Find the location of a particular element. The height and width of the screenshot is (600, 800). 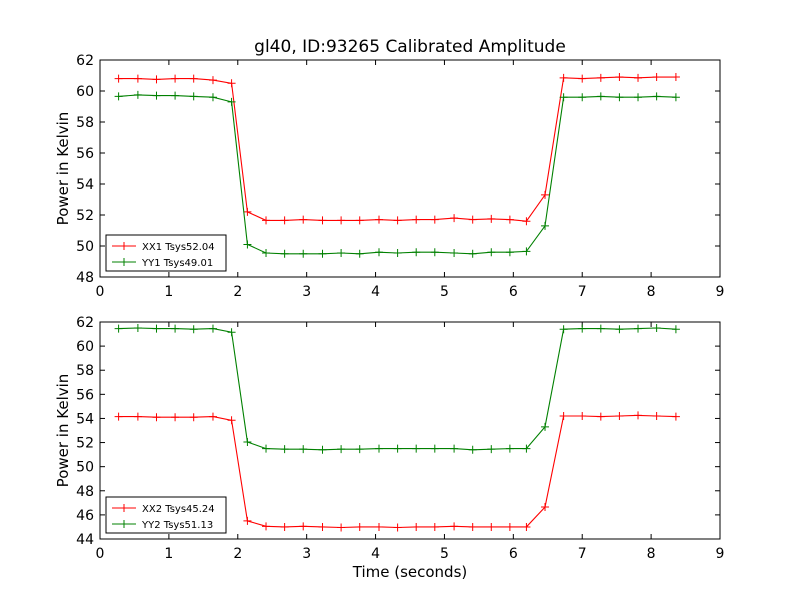

legend-marker is located at coordinates (124, 246).